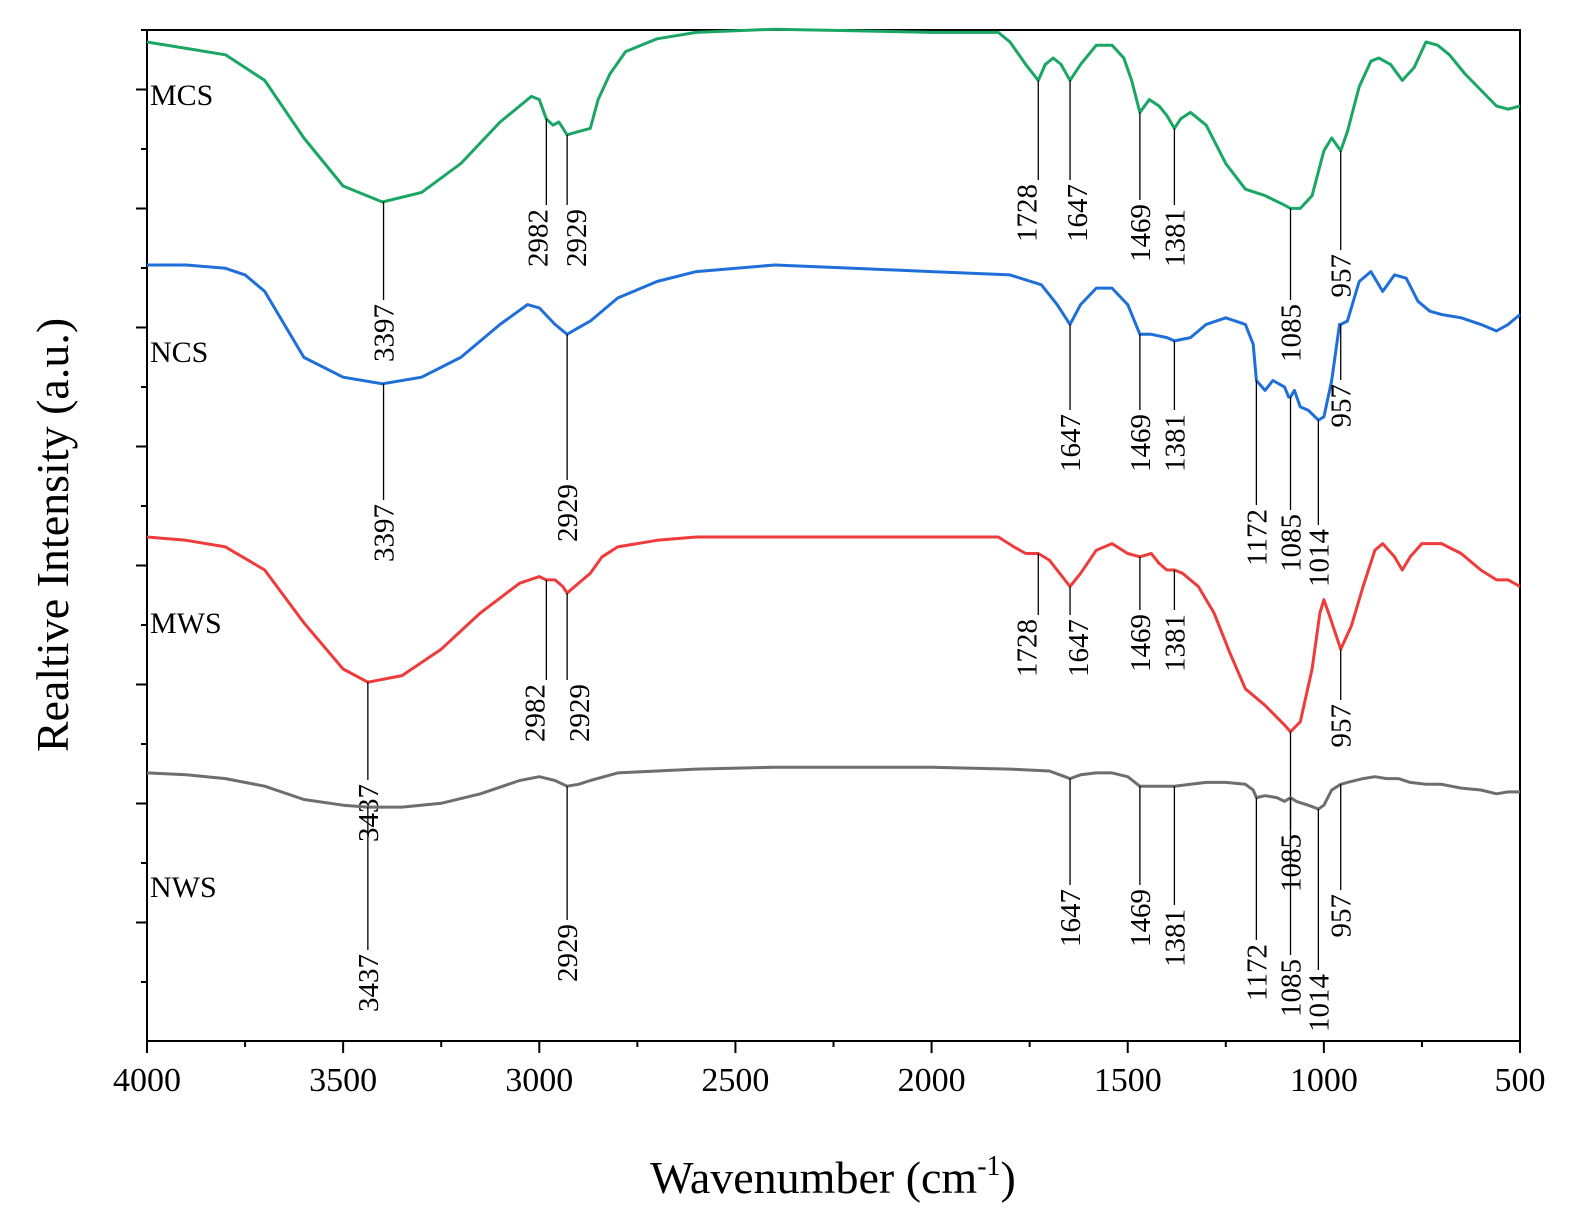 The height and width of the screenshot is (1226, 1580). I want to click on series-label: MCS, so click(181, 95).